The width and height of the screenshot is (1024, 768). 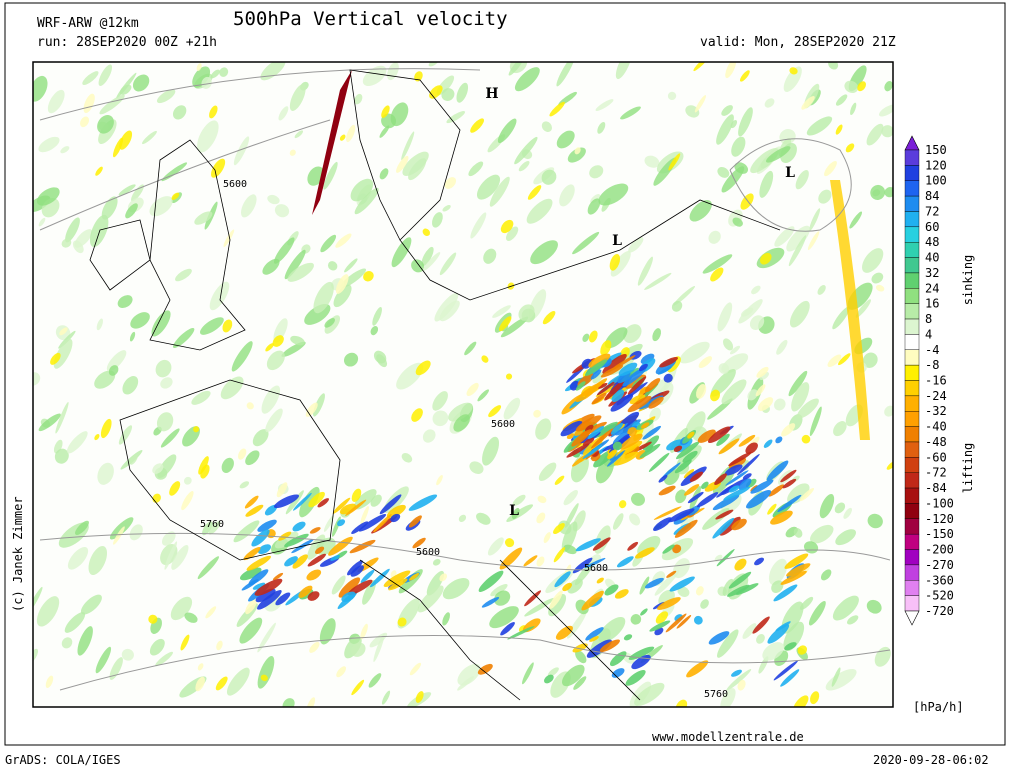 I want to click on model-label: WRF-ARW @12km, so click(x=88, y=23).